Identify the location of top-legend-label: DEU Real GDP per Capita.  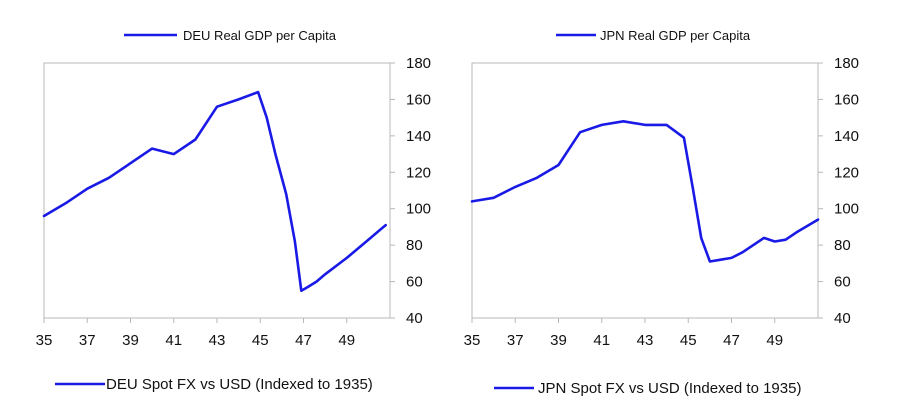
(260, 35).